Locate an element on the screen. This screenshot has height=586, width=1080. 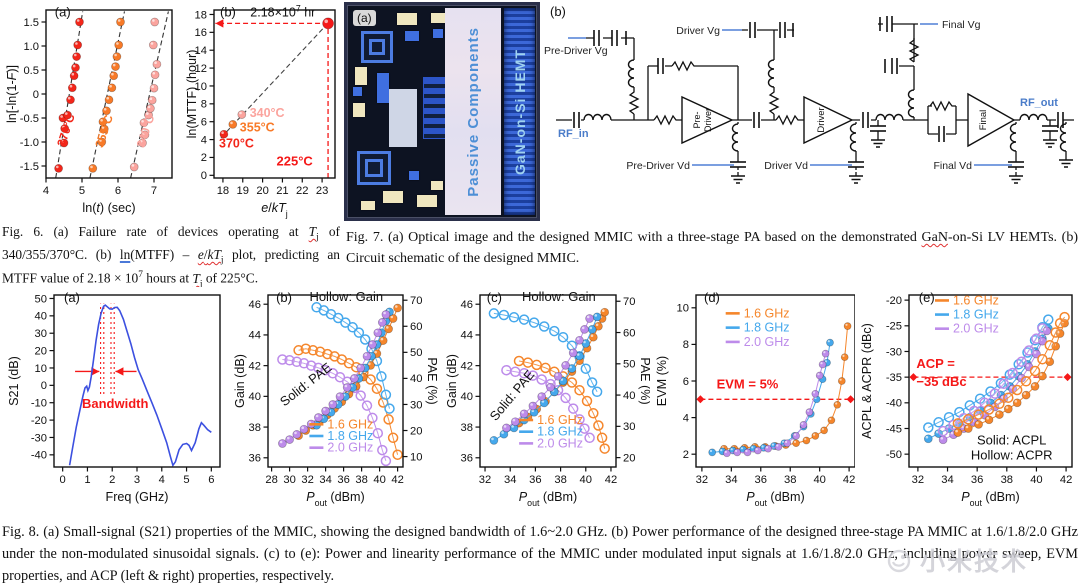
svg-text: 30 is located at coordinates (629, 427).